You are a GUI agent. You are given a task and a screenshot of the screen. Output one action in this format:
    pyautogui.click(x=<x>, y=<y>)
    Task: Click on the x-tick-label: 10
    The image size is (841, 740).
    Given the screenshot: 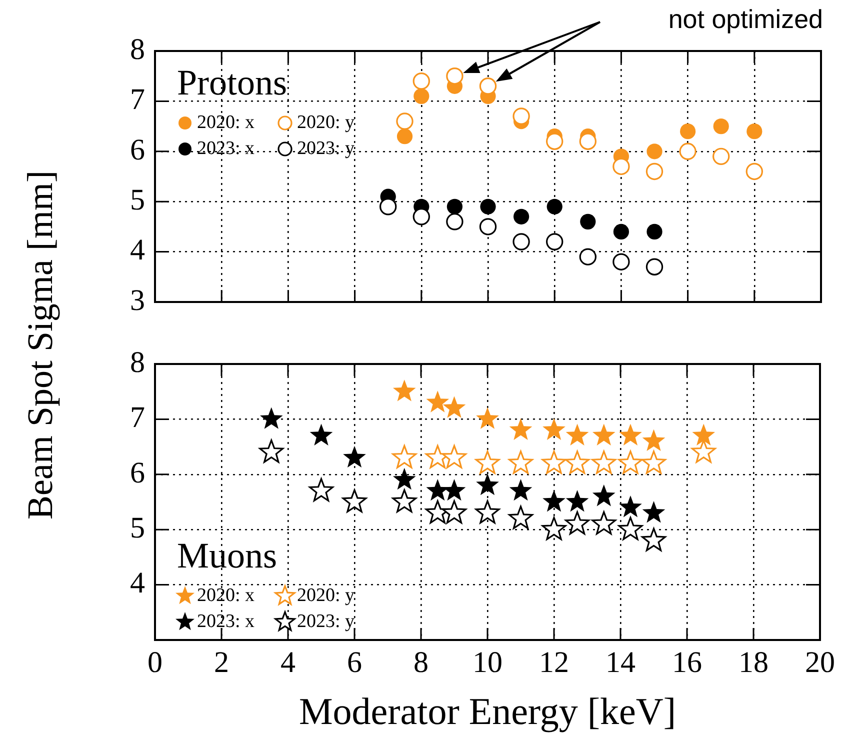 What is the action you would take?
    pyautogui.click(x=487, y=662)
    